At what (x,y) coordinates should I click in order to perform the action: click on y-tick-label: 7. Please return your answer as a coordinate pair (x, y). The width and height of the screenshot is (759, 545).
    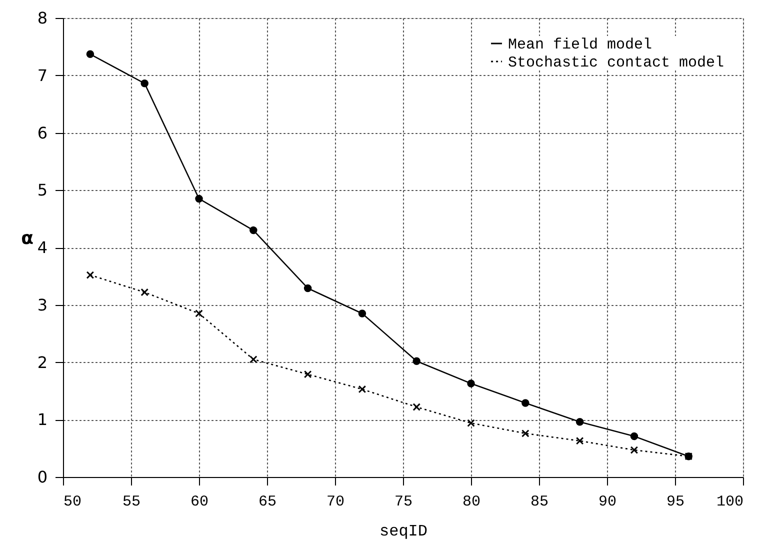
    Looking at the image, I should click on (42, 75).